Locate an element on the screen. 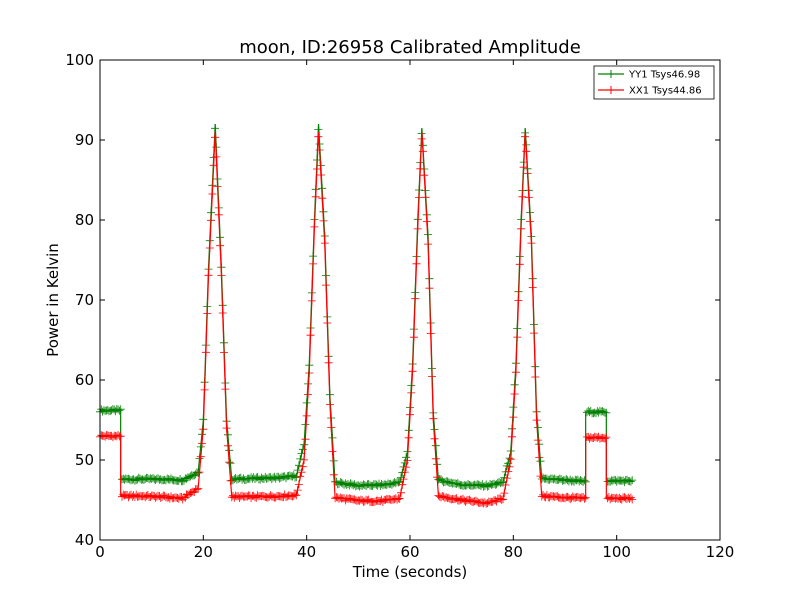 The height and width of the screenshot is (600, 800). x-tick-label: 120 is located at coordinates (720, 552).